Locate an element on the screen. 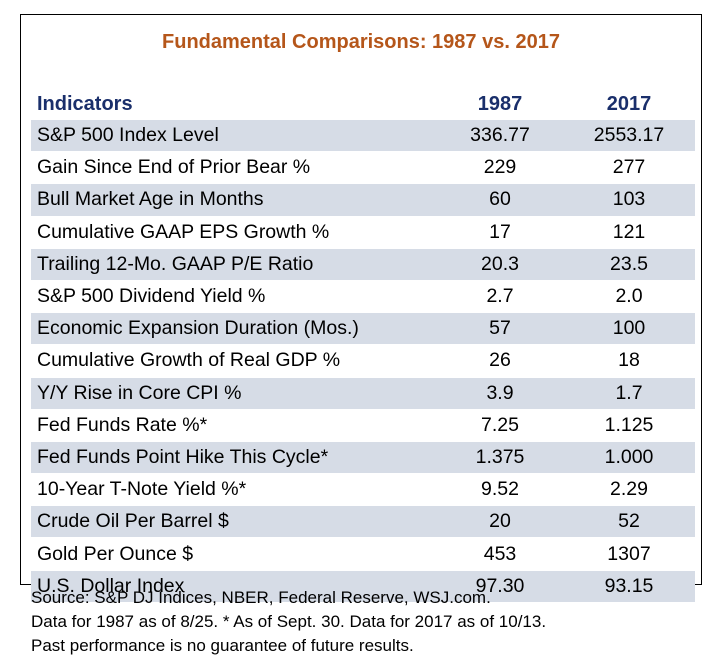 This screenshot has width=720, height=666. value-2017-cell: 2.0 is located at coordinates (629, 296).